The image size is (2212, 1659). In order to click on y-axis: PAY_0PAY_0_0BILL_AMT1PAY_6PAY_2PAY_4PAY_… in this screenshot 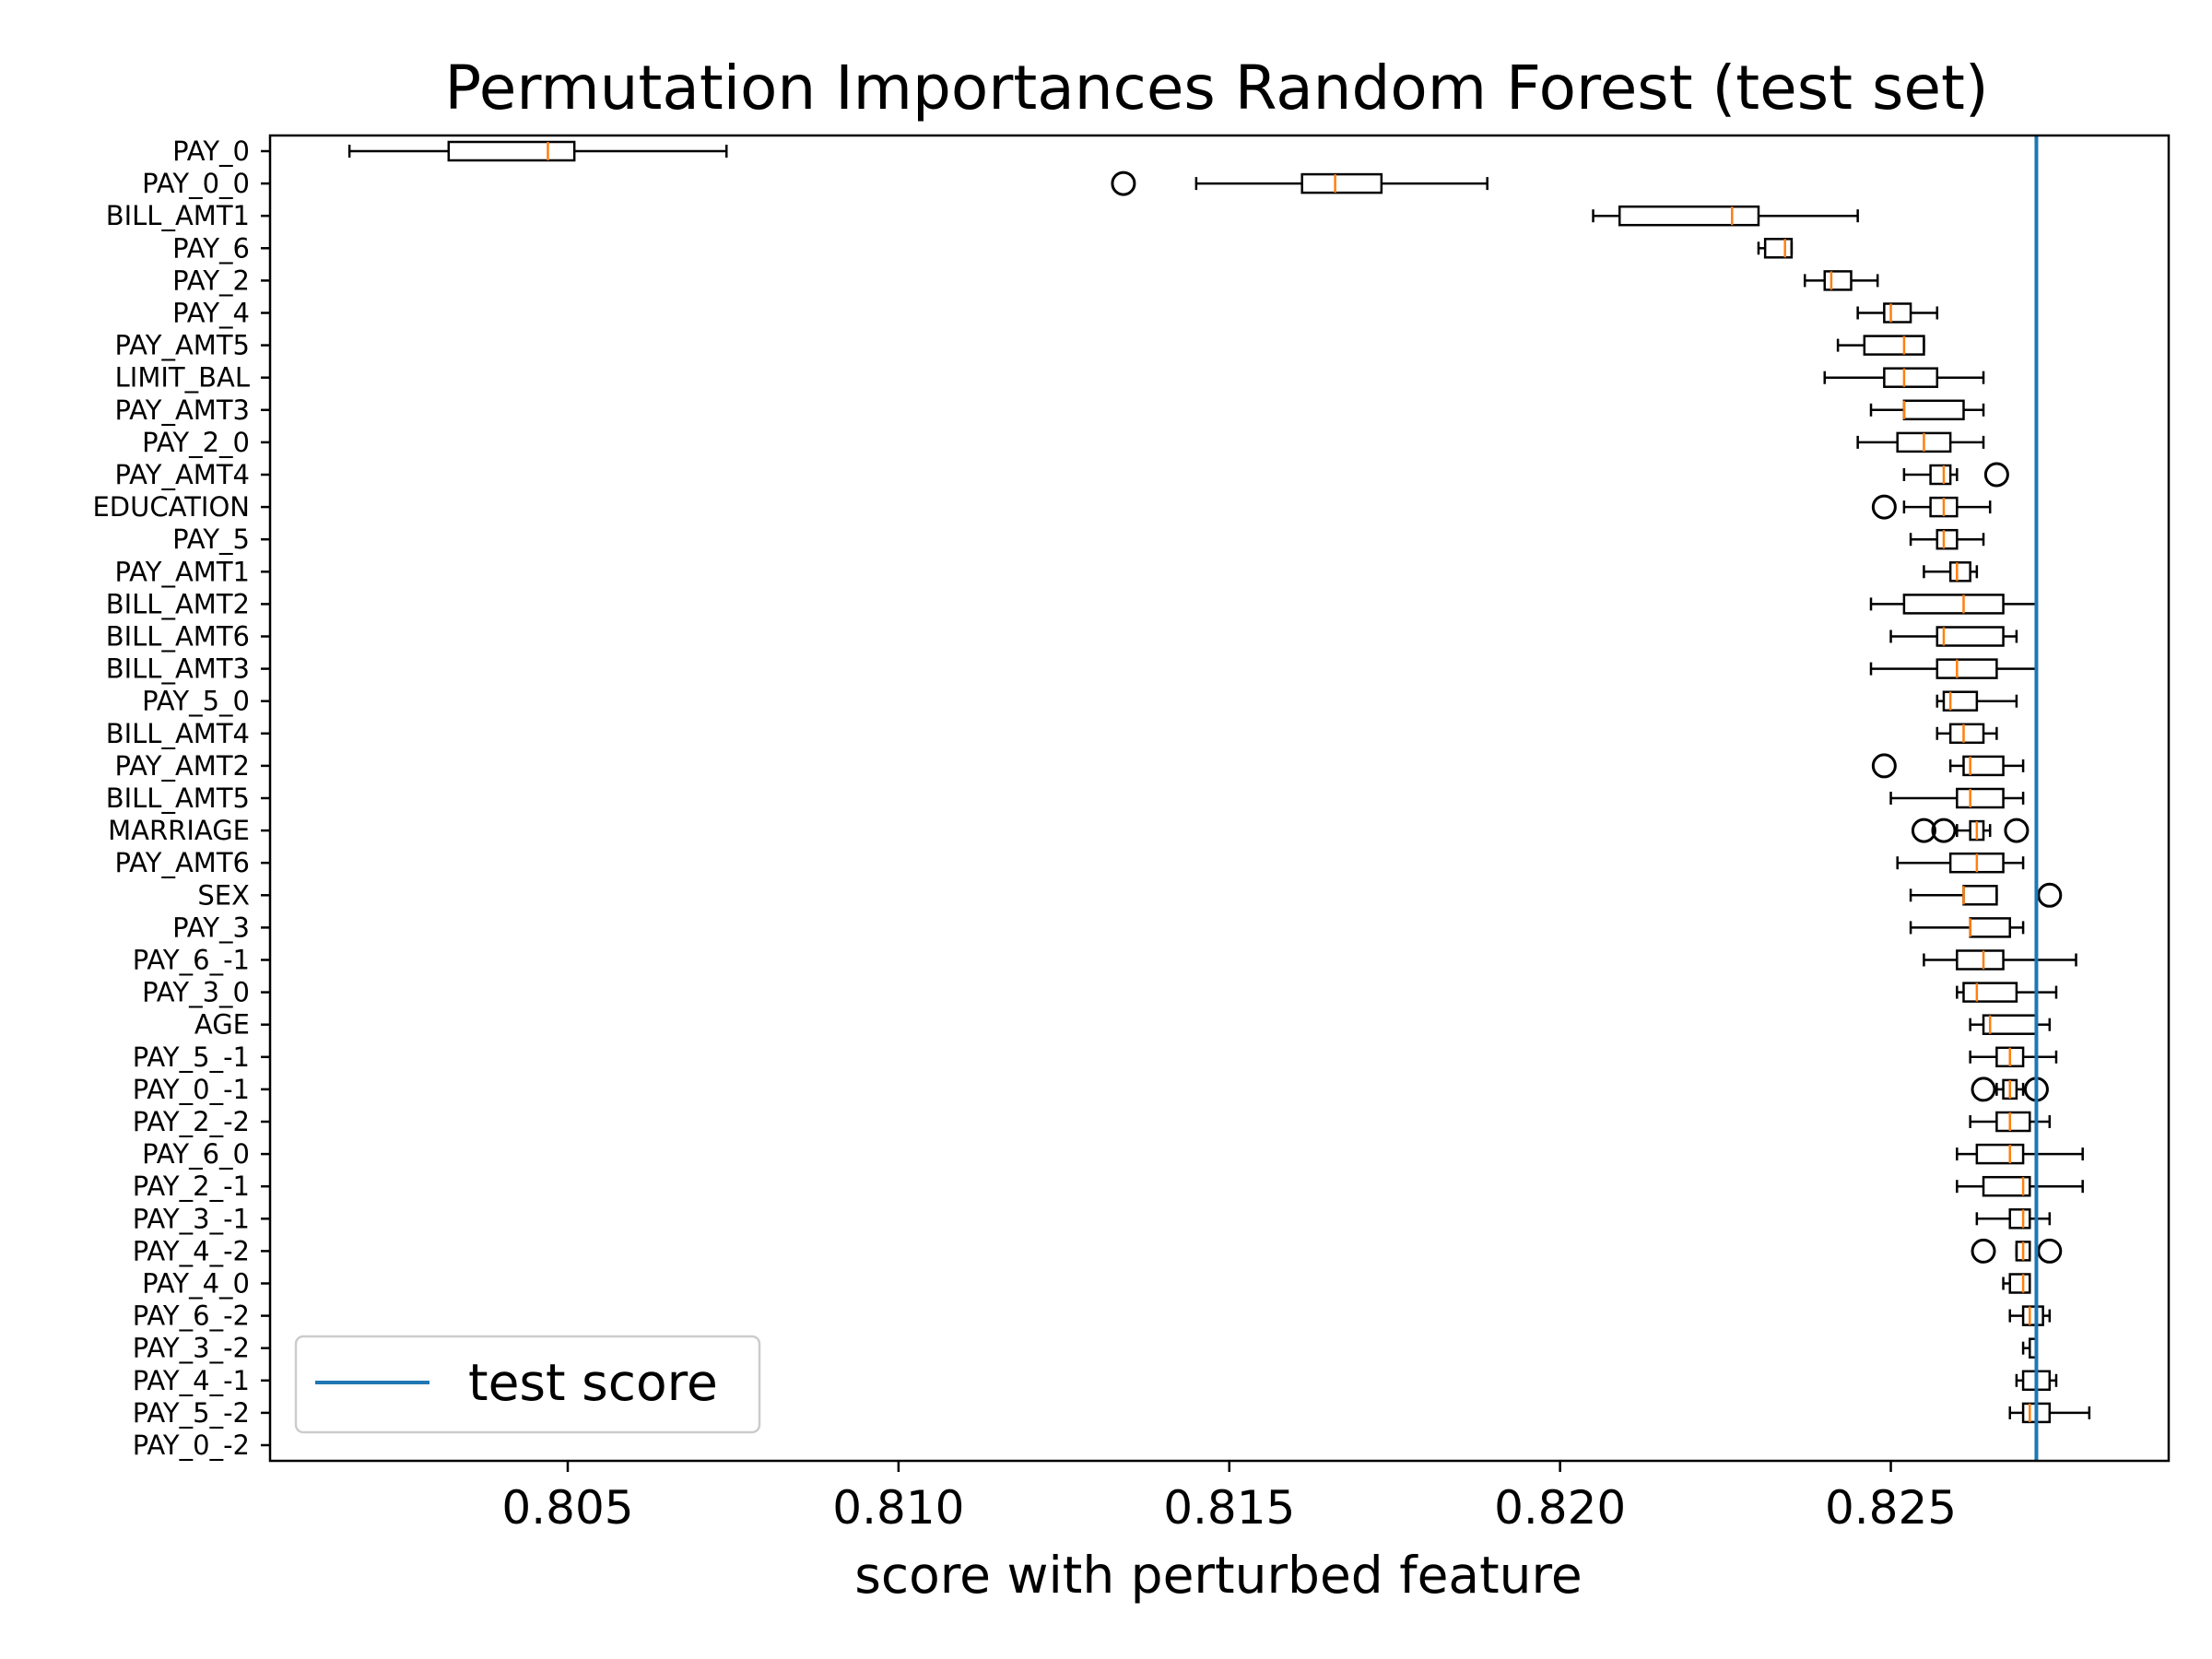, I will do `click(181, 798)`.